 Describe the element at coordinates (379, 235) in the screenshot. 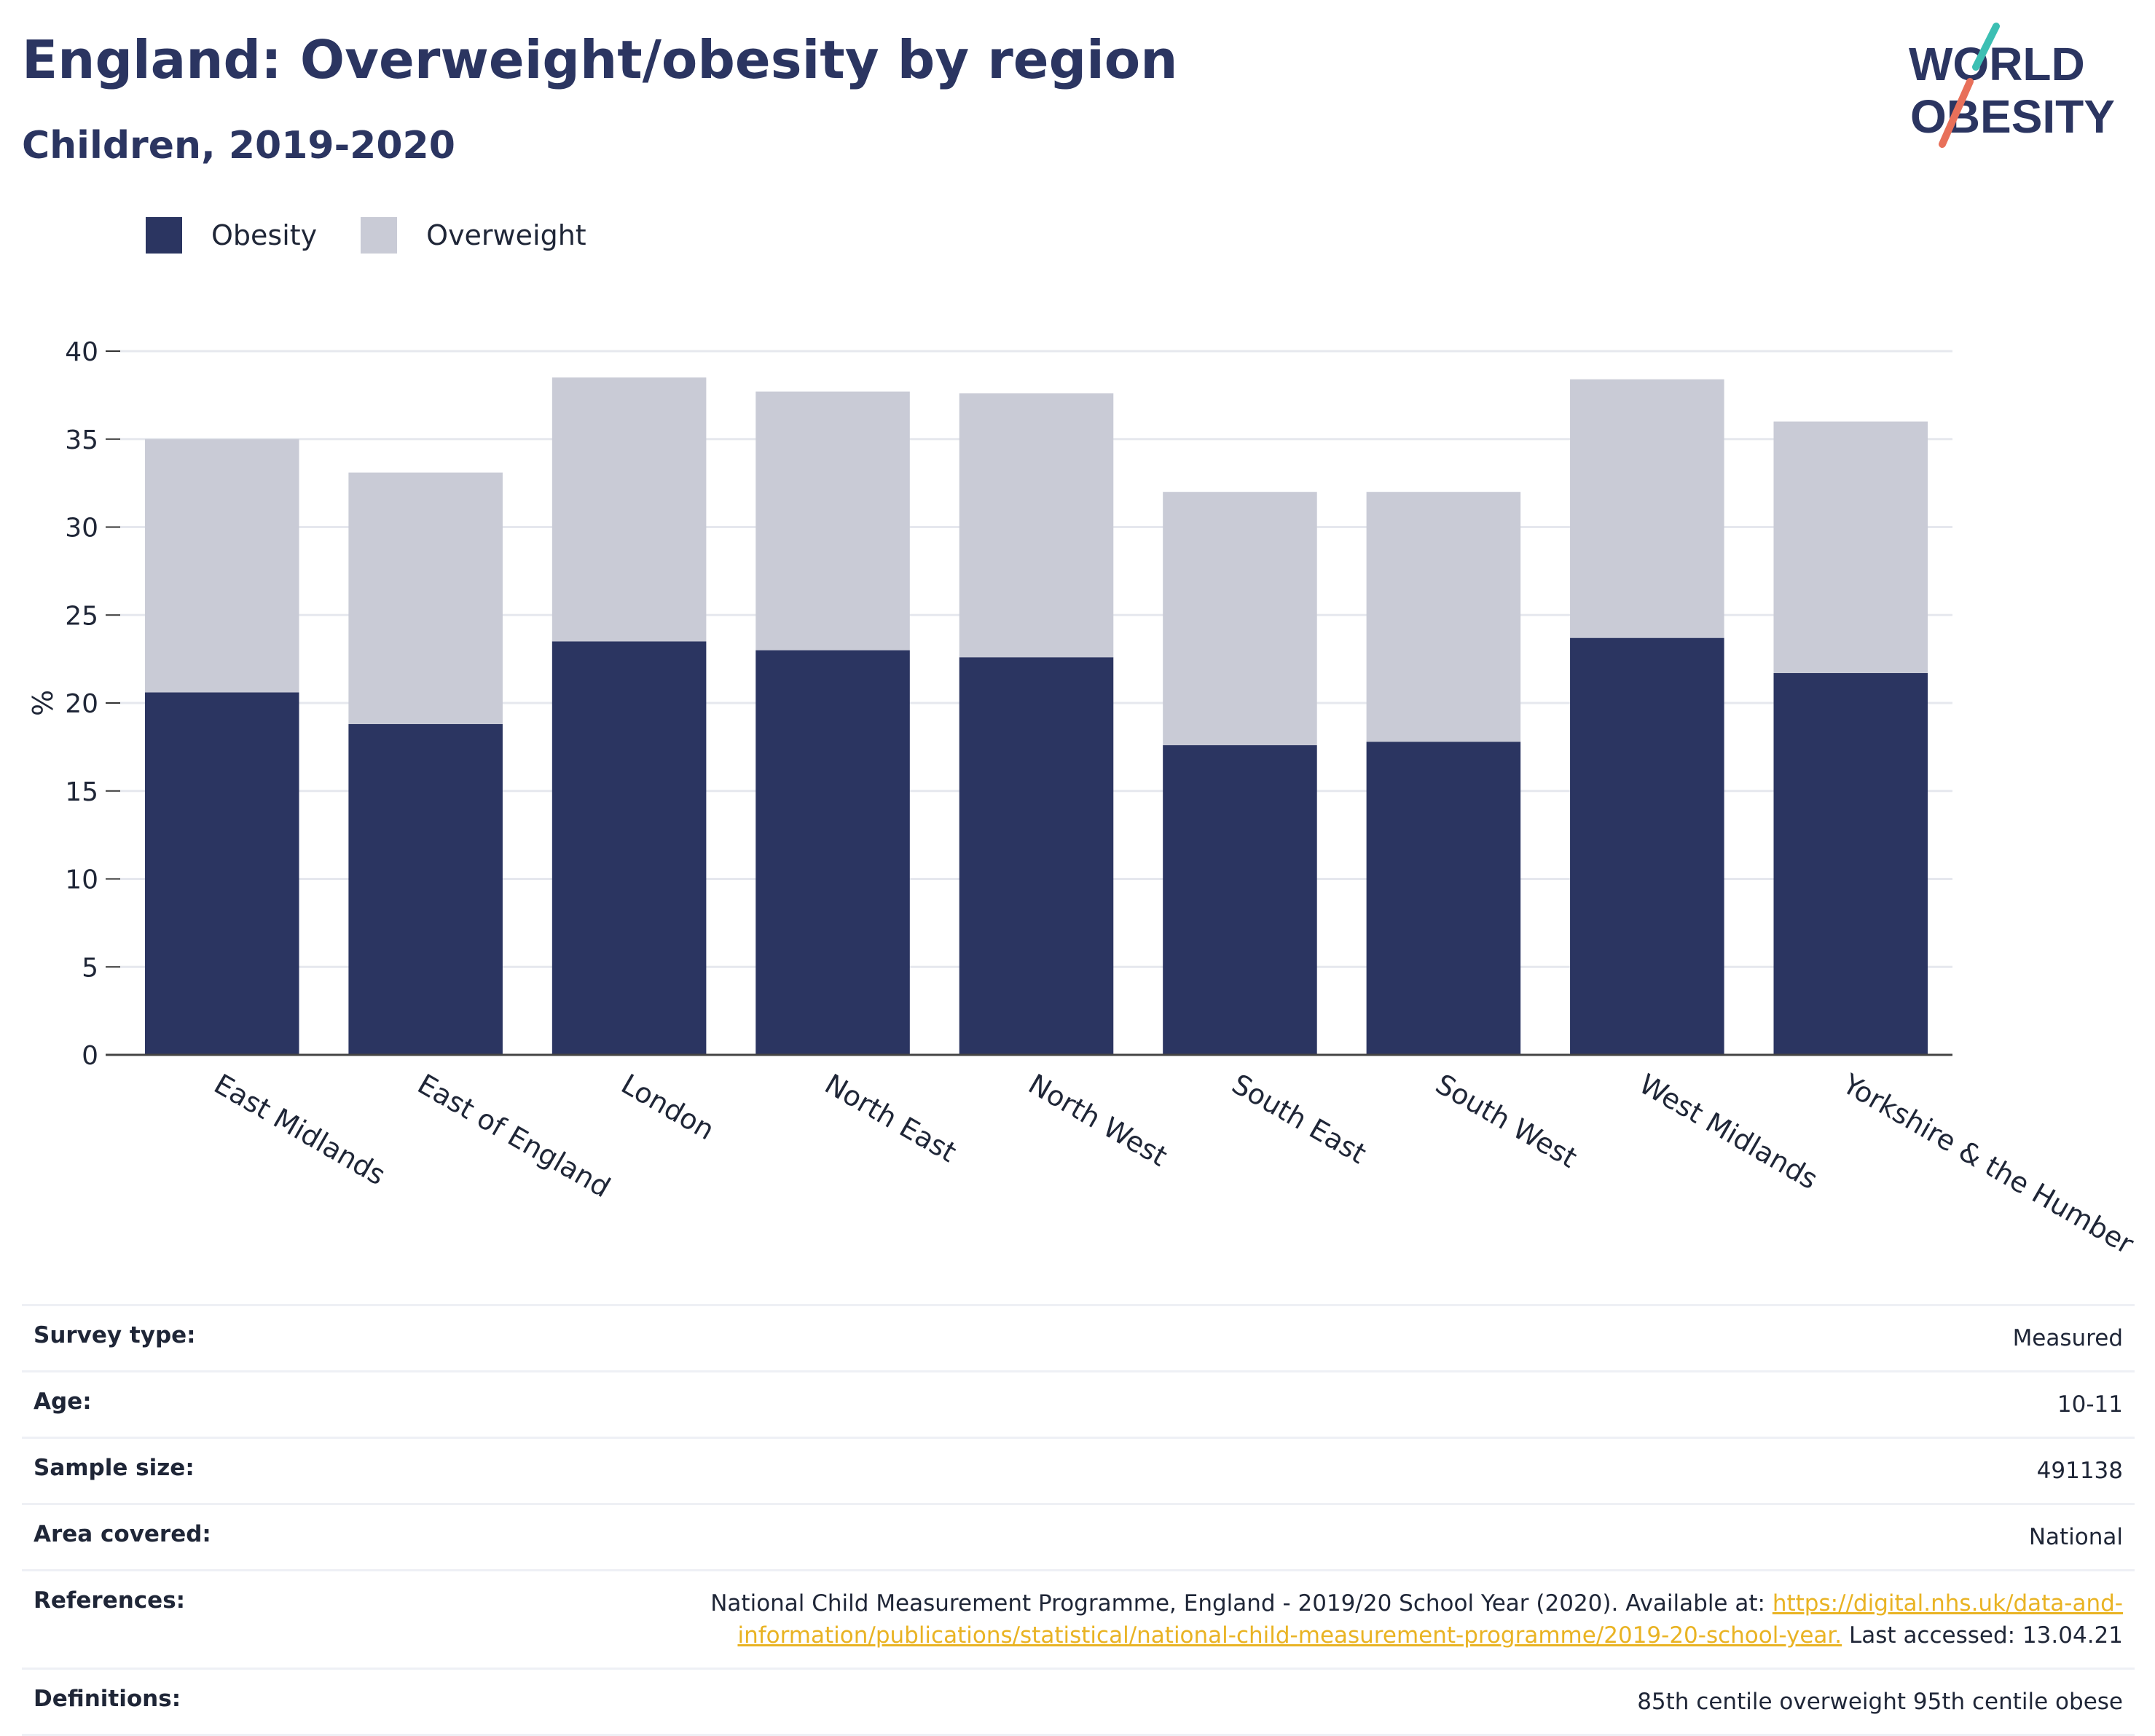

I see `legend-swatch-overweight` at that location.